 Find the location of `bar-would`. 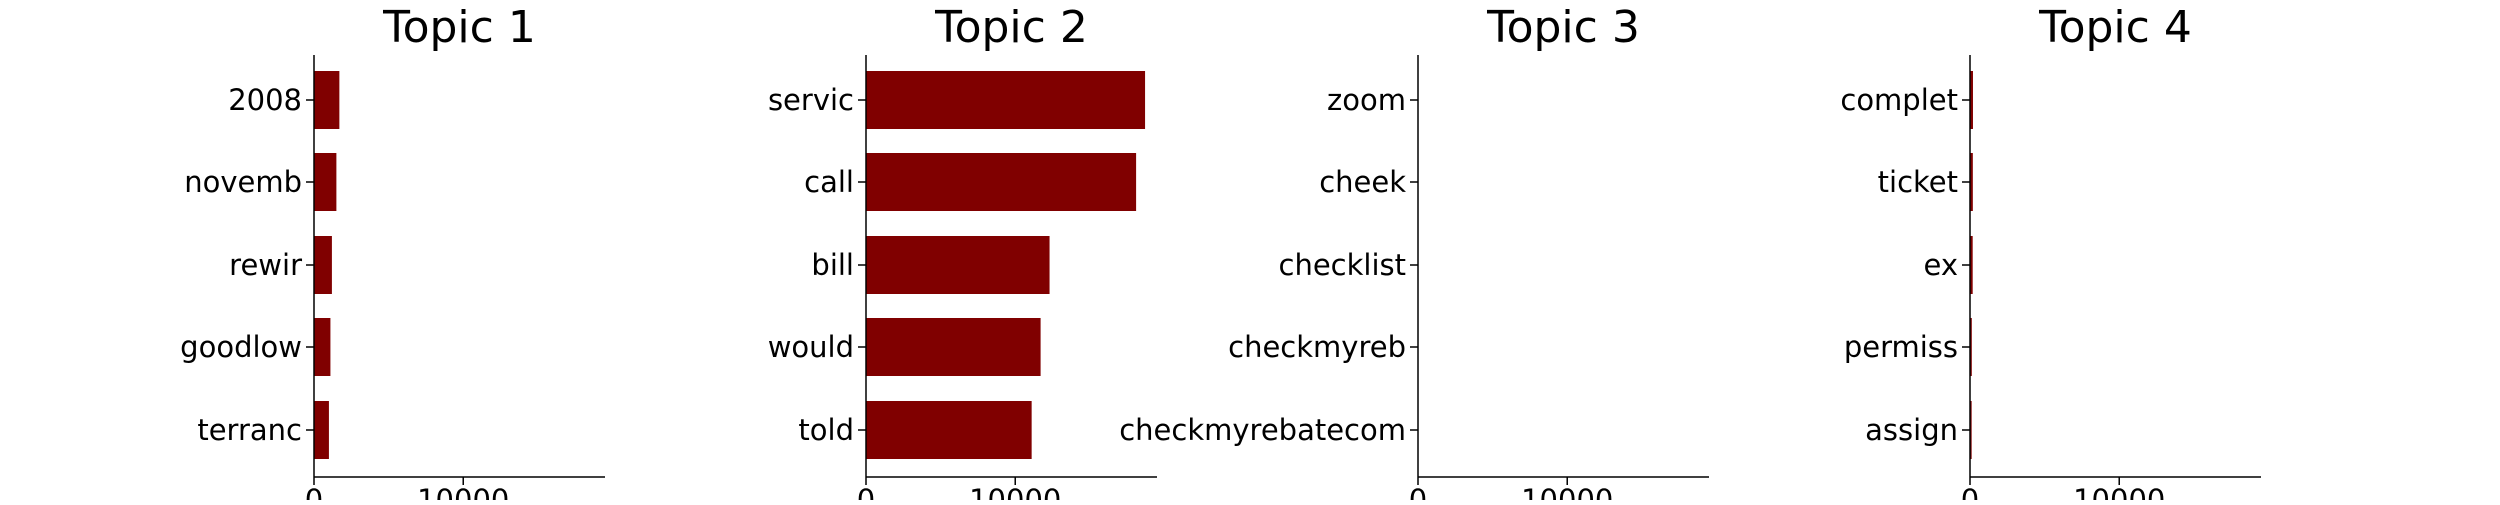

bar-would is located at coordinates (953, 347).